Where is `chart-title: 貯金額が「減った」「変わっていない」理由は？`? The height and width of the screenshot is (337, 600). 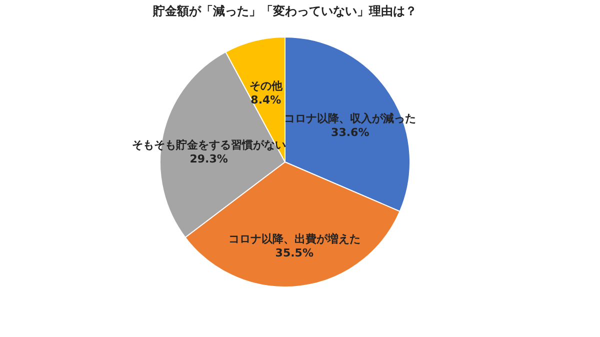 chart-title: 貯金額が「減った」「変わっていない」理由は？ is located at coordinates (284, 11).